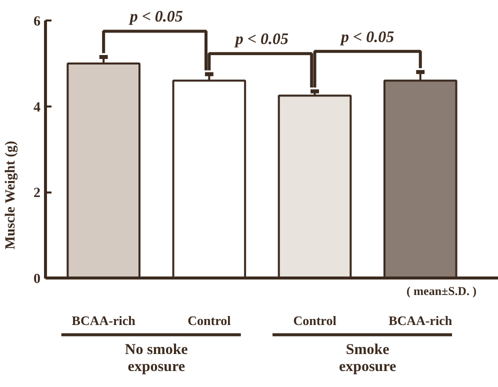 Image resolution: width=498 pixels, height=387 pixels. I want to click on text: No smoke exposure, so click(156, 358).